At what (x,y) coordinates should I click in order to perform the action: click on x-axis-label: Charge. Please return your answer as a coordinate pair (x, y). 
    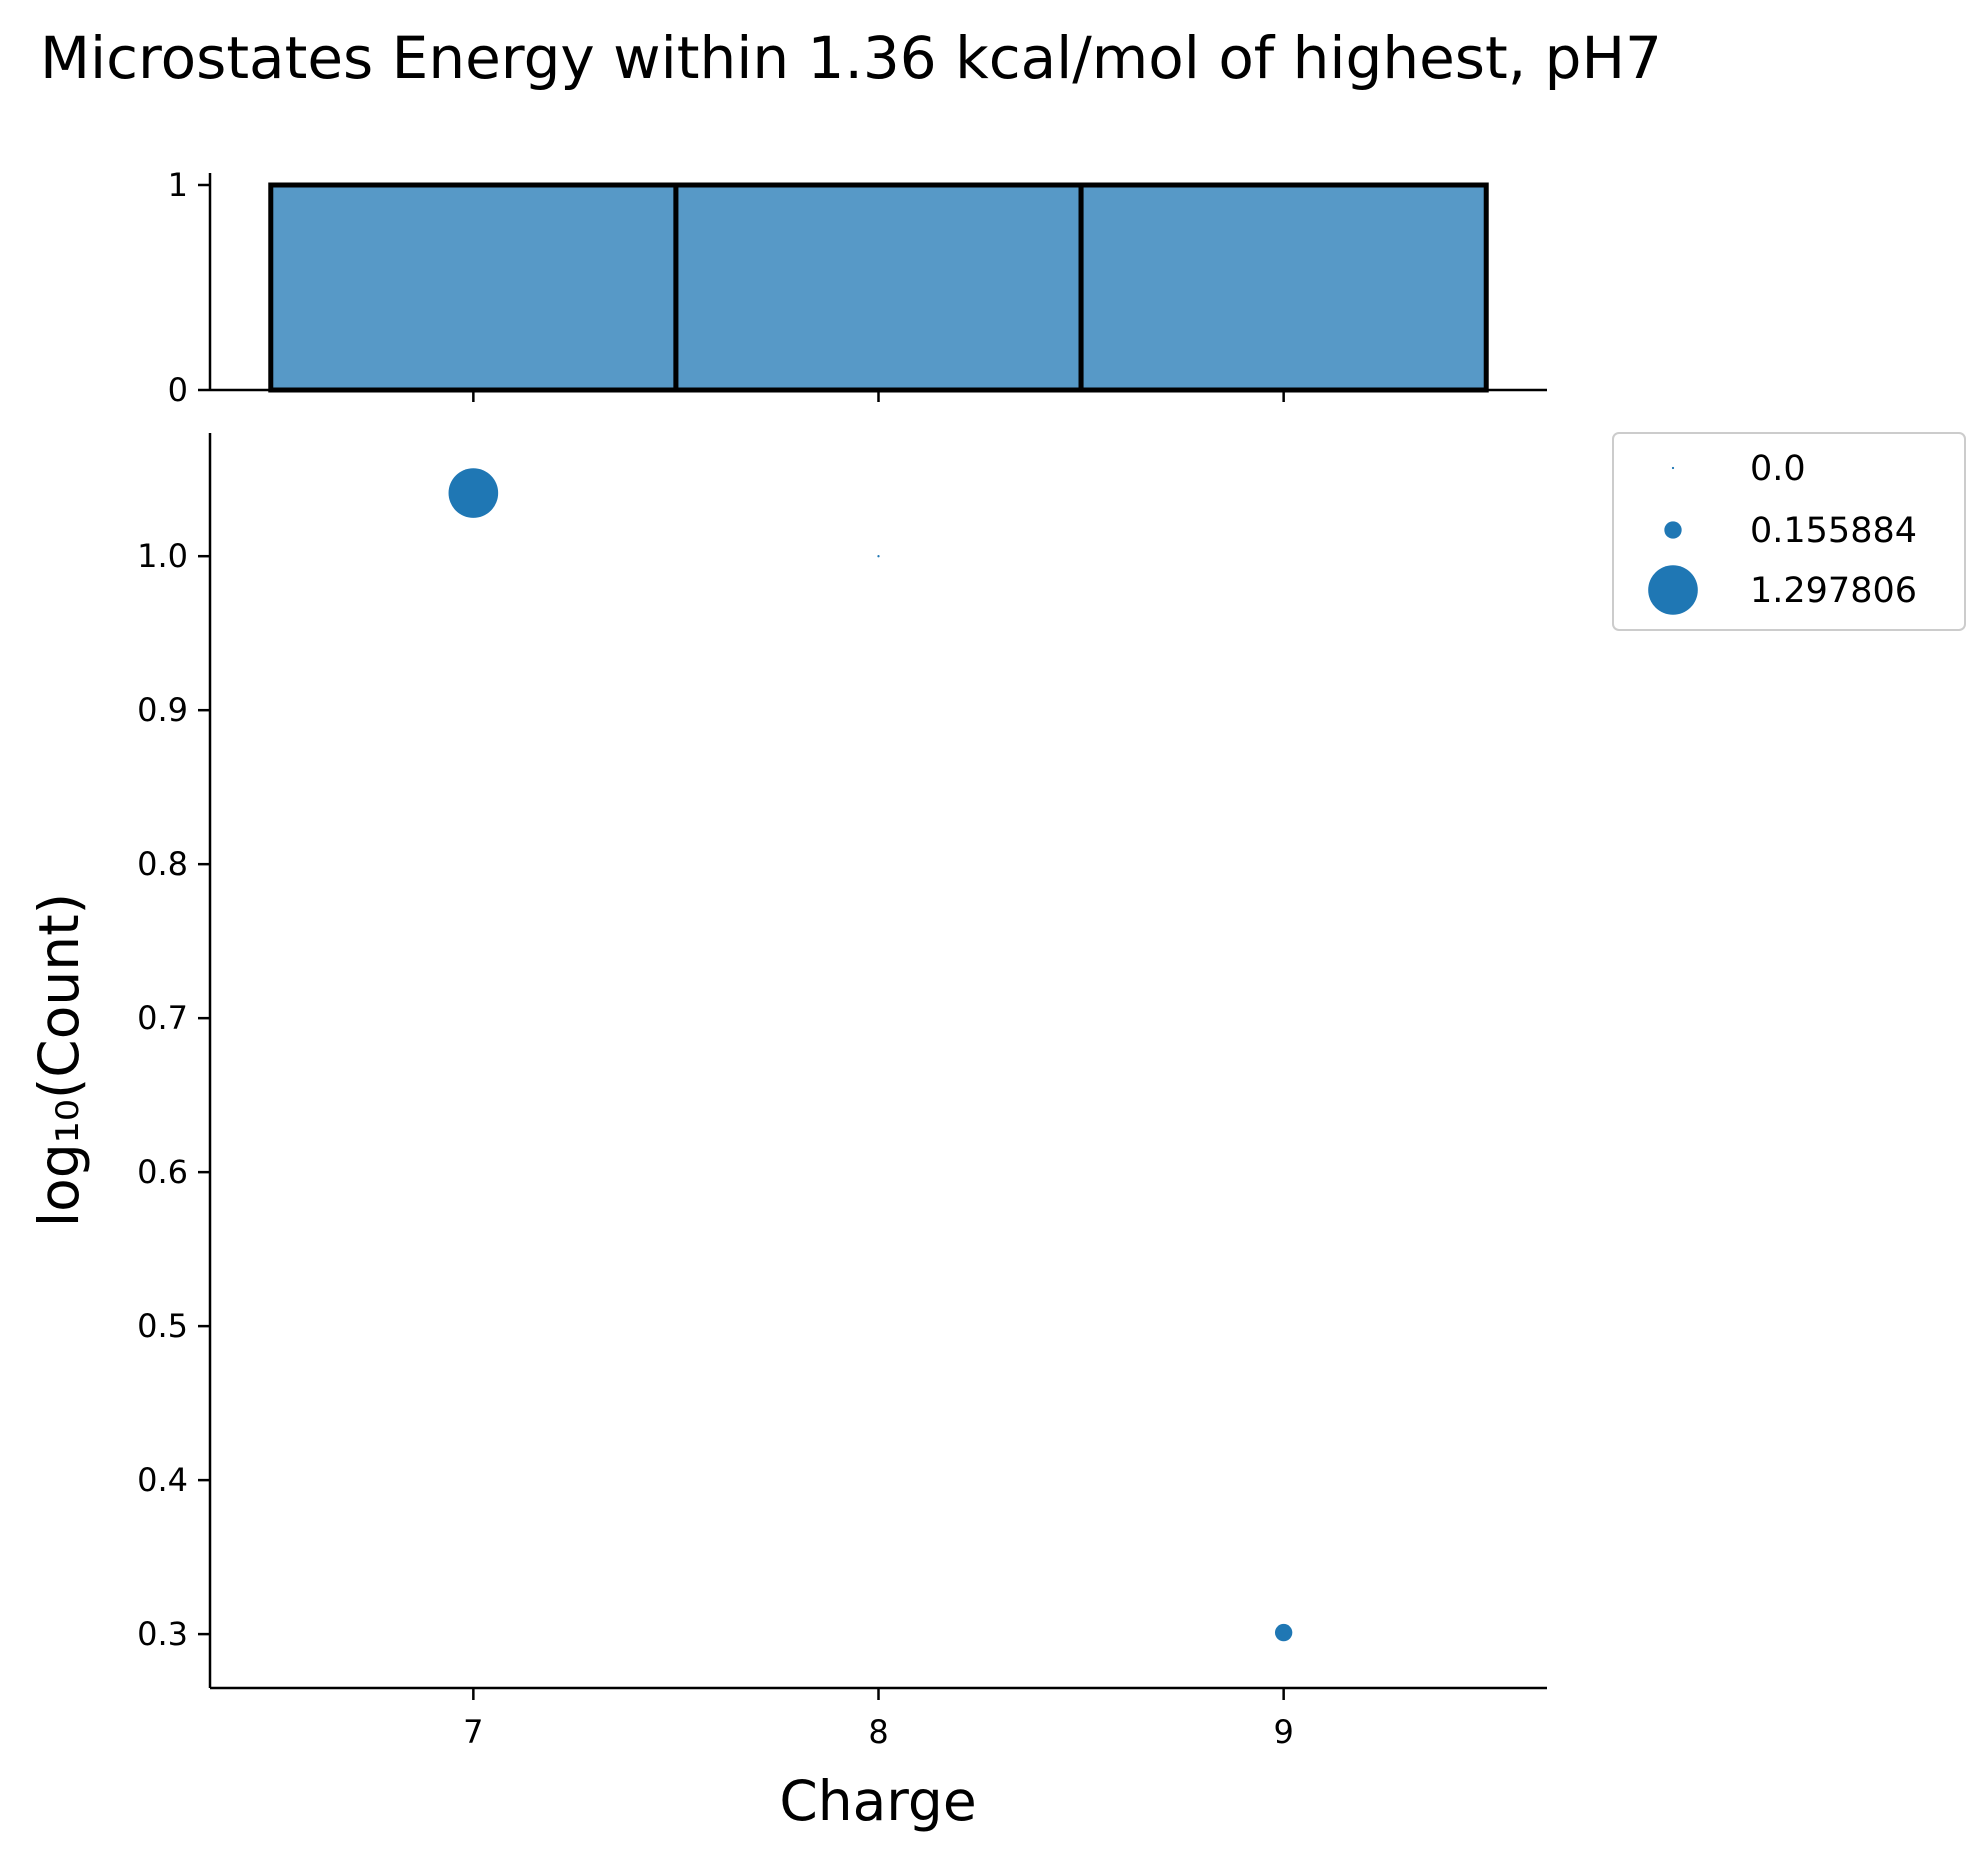
    Looking at the image, I should click on (877, 1801).